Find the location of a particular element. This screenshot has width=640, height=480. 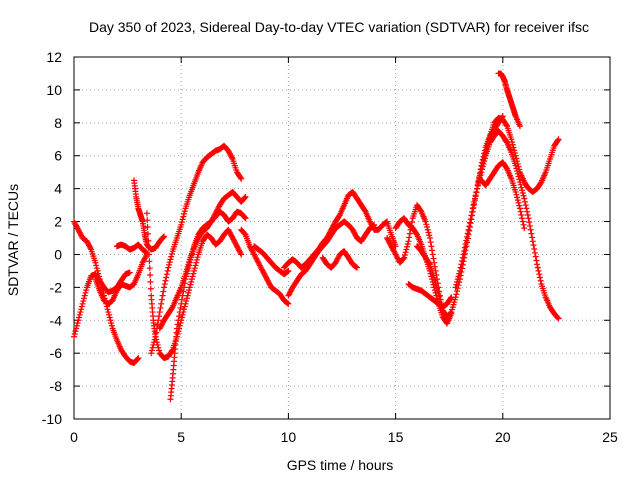

y-tick-label: 12 is located at coordinates (54, 57).